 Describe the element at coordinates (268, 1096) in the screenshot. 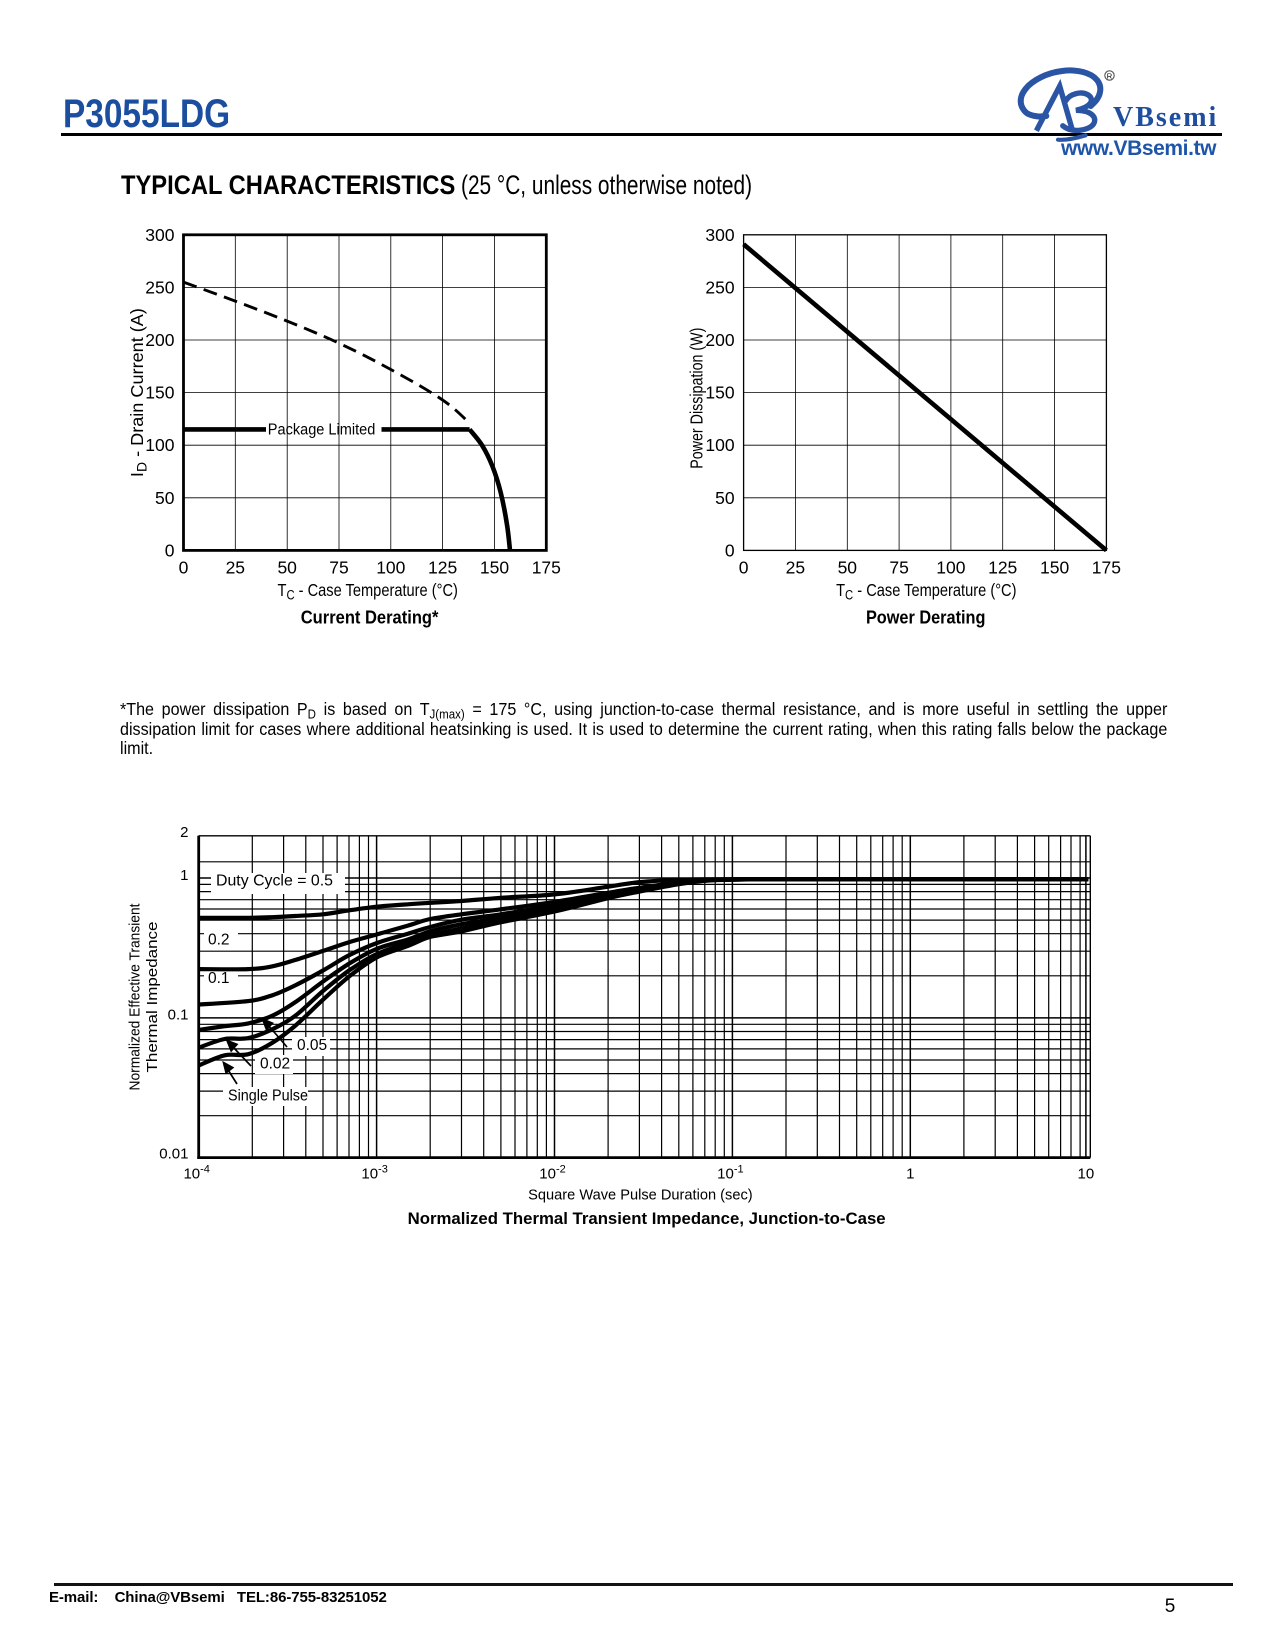

I see `svg-text: Single Pulse` at that location.